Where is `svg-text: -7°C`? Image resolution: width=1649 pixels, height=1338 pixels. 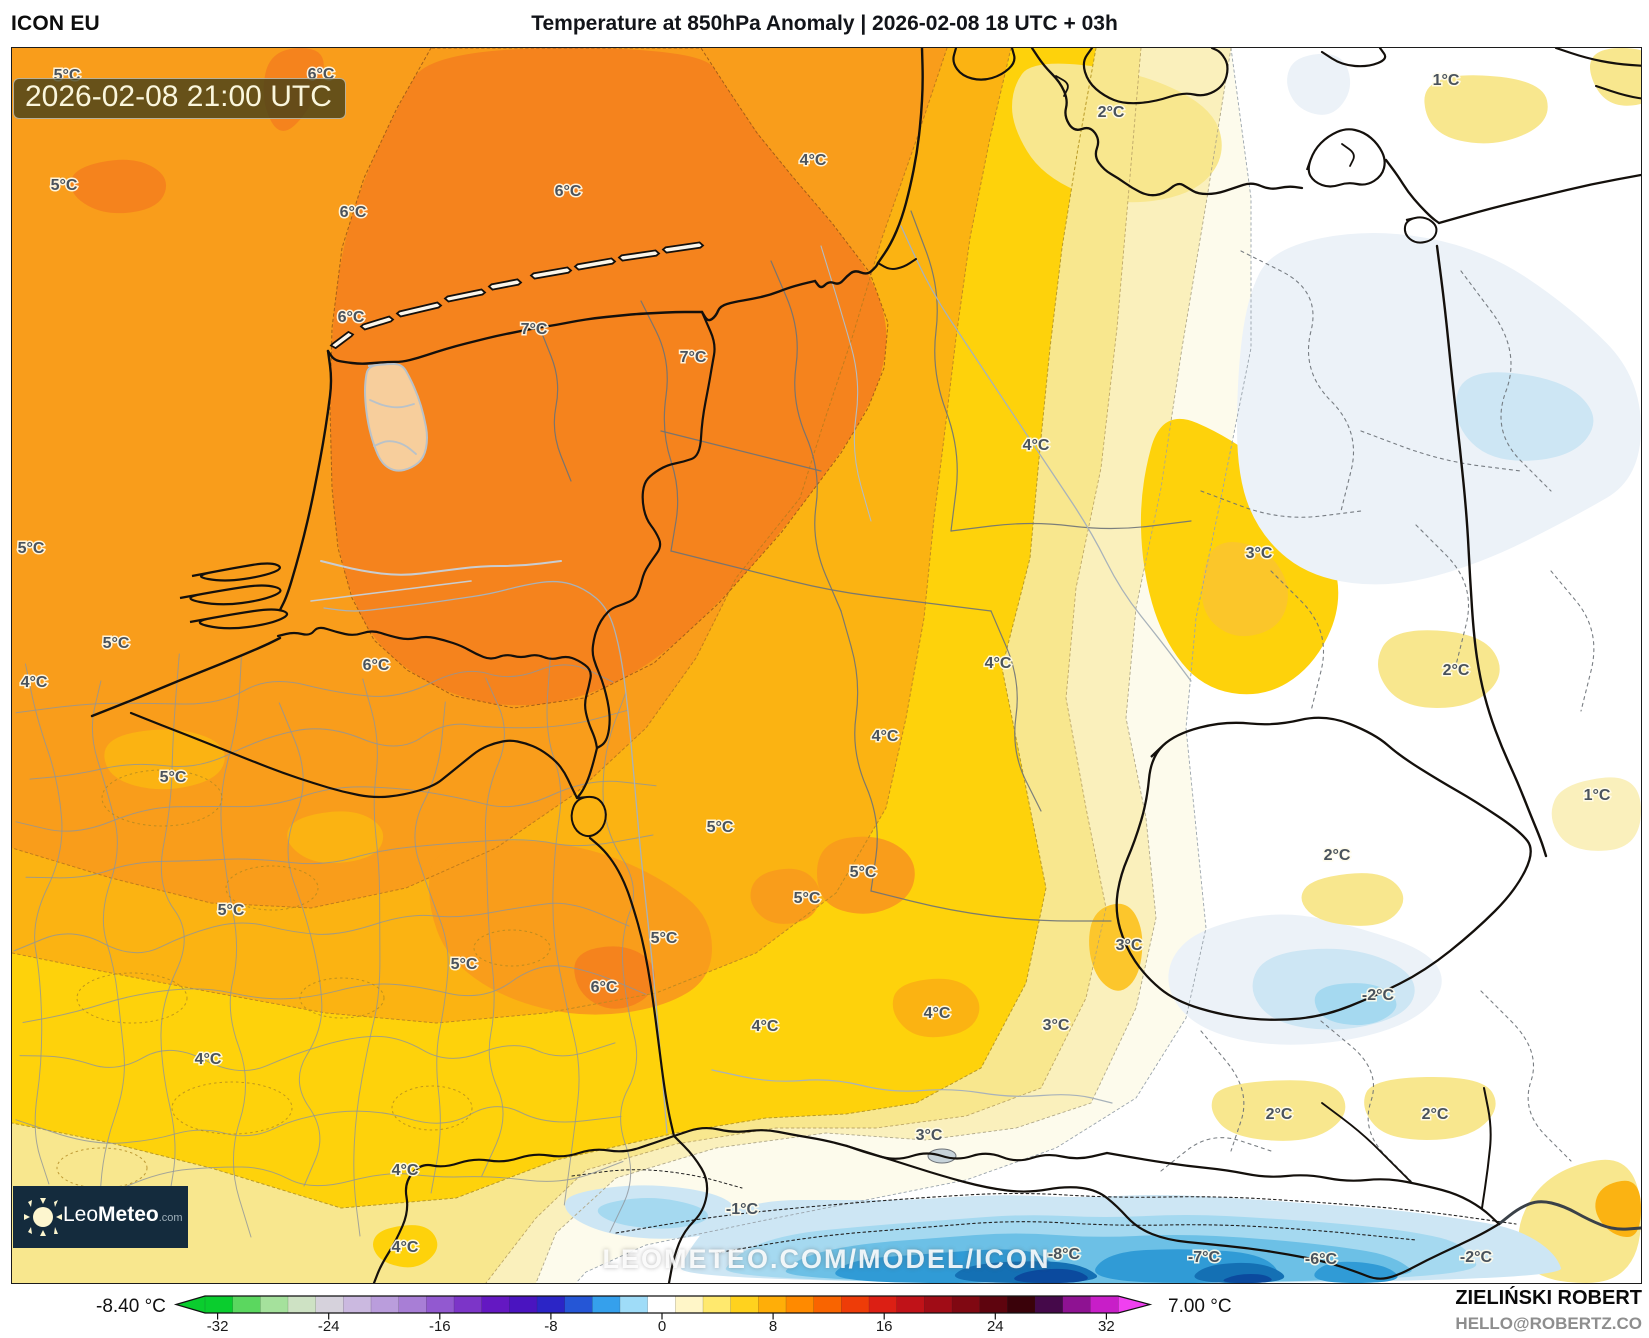
svg-text: -7°C is located at coordinates (1204, 1257).